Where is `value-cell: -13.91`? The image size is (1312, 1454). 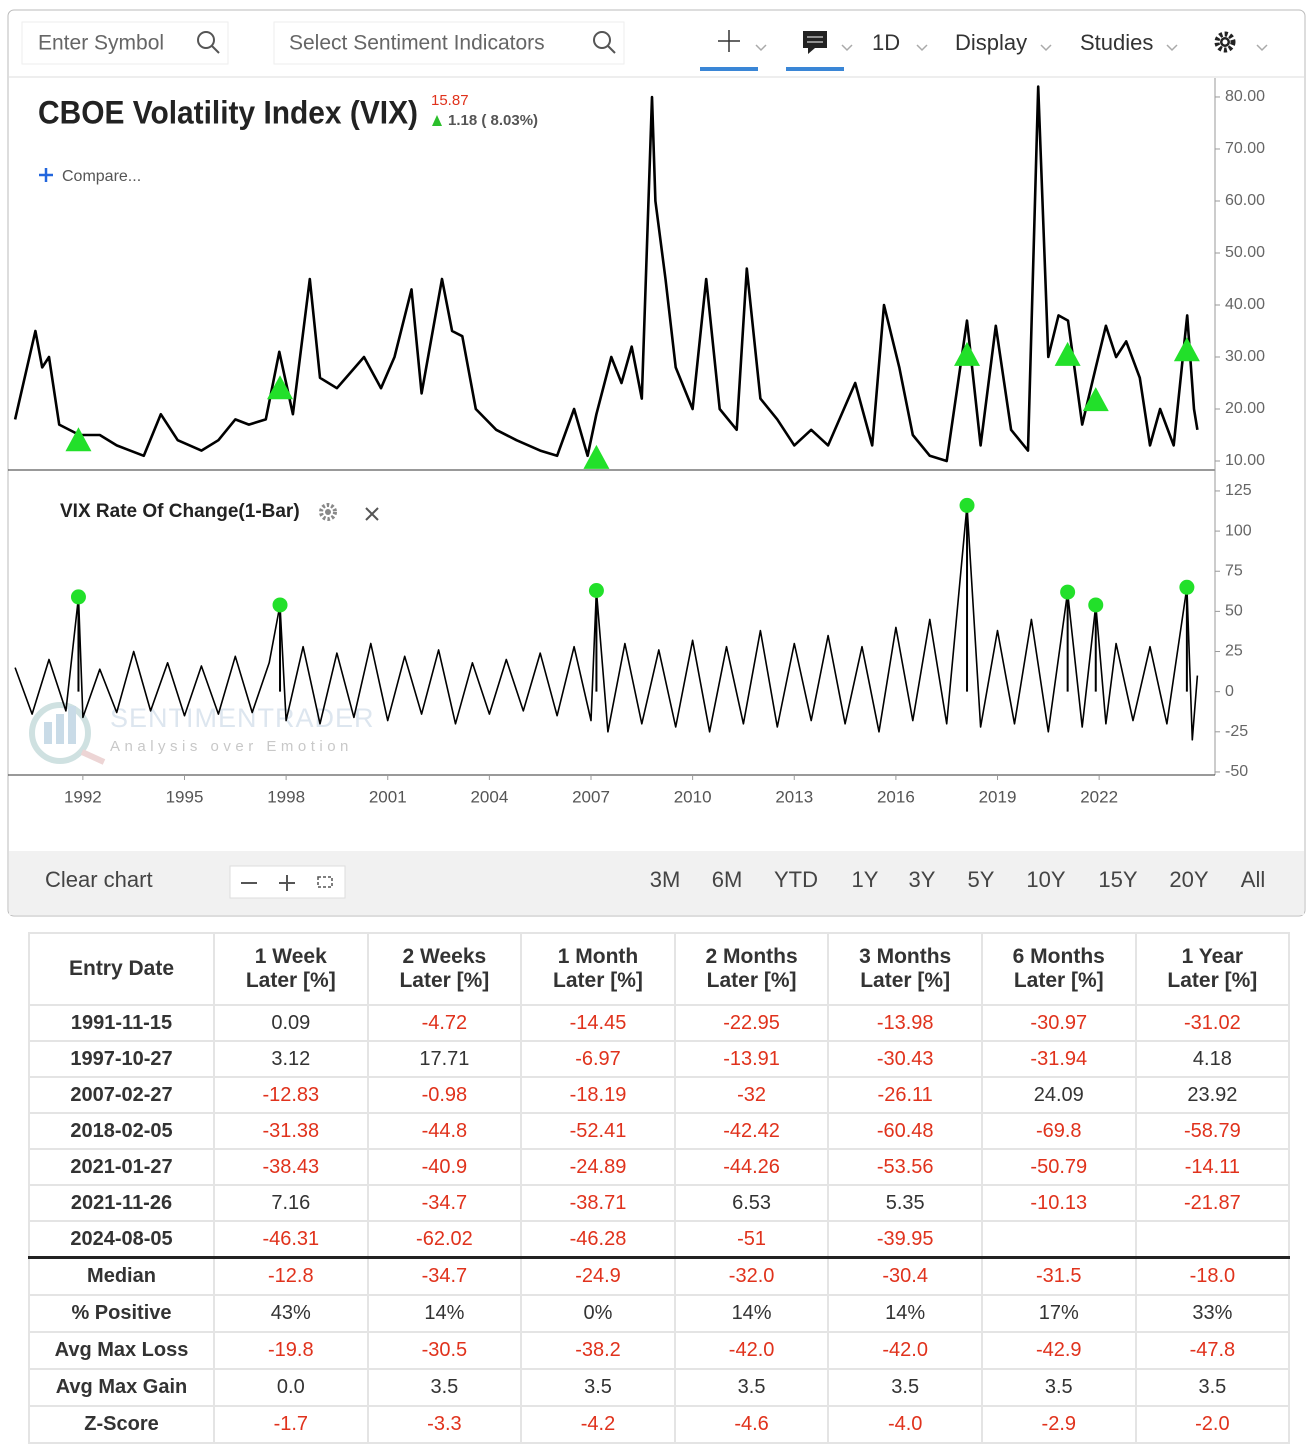 value-cell: -13.91 is located at coordinates (751, 1059).